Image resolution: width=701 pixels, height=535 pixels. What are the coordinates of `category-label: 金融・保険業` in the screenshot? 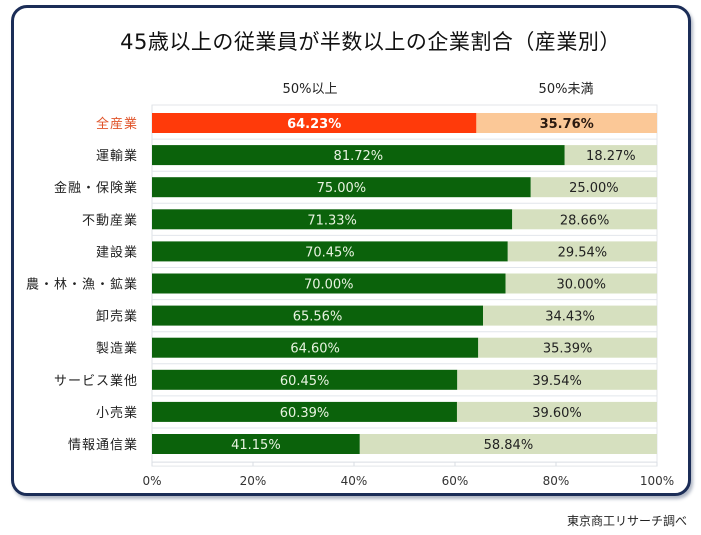 It's located at (96, 188).